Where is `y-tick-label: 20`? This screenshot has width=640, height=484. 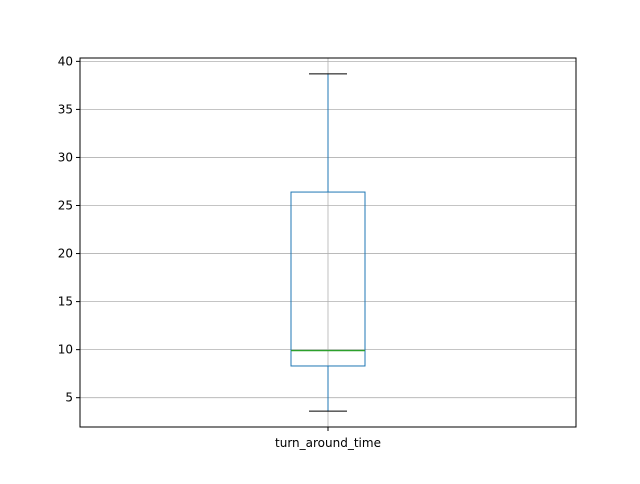
y-tick-label: 20 is located at coordinates (65, 254).